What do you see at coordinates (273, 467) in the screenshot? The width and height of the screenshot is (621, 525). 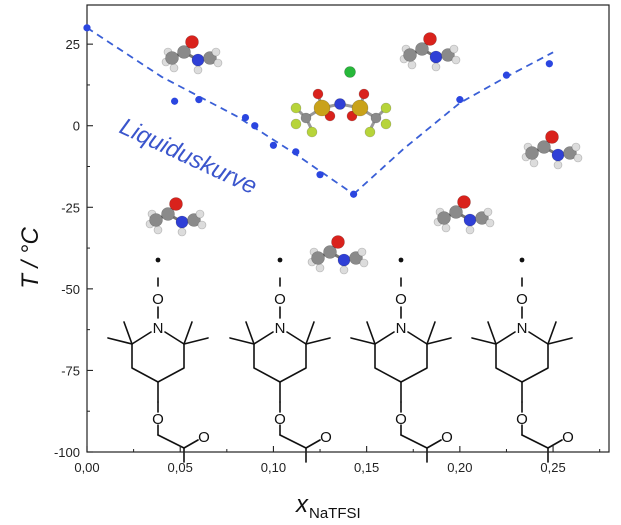 I see `x-tick-label: 0,10` at bounding box center [273, 467].